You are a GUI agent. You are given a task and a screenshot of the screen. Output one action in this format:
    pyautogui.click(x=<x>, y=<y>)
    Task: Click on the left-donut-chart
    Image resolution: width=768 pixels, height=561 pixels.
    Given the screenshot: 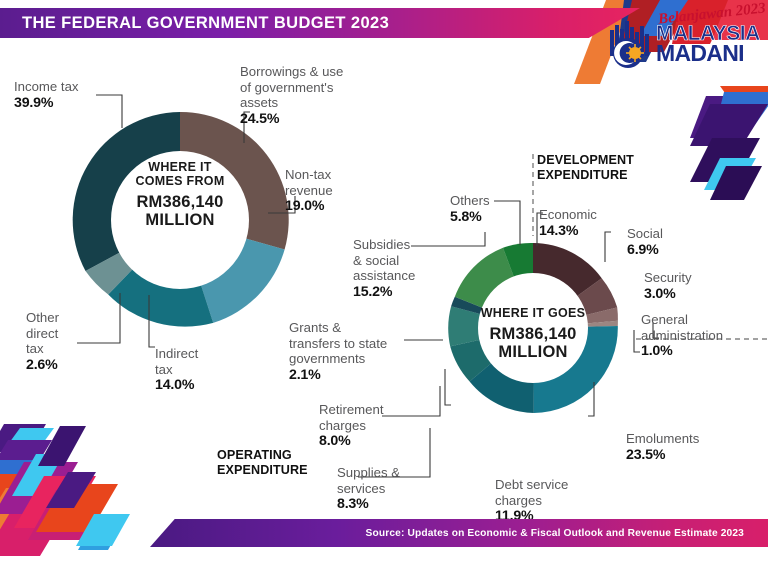 What is the action you would take?
    pyautogui.click(x=180, y=219)
    